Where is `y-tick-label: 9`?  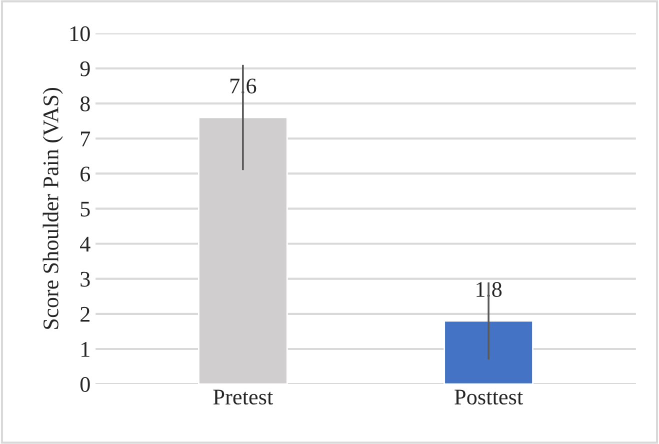 y-tick-label: 9 is located at coordinates (85, 68).